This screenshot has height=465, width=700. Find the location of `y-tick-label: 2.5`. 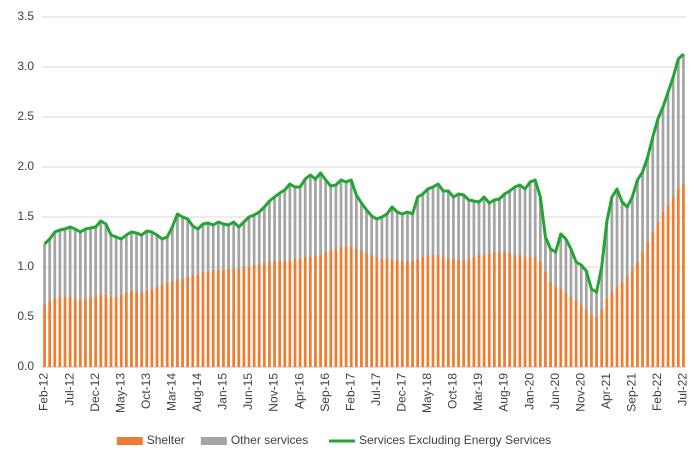

y-tick-label: 2.5 is located at coordinates (25, 116).